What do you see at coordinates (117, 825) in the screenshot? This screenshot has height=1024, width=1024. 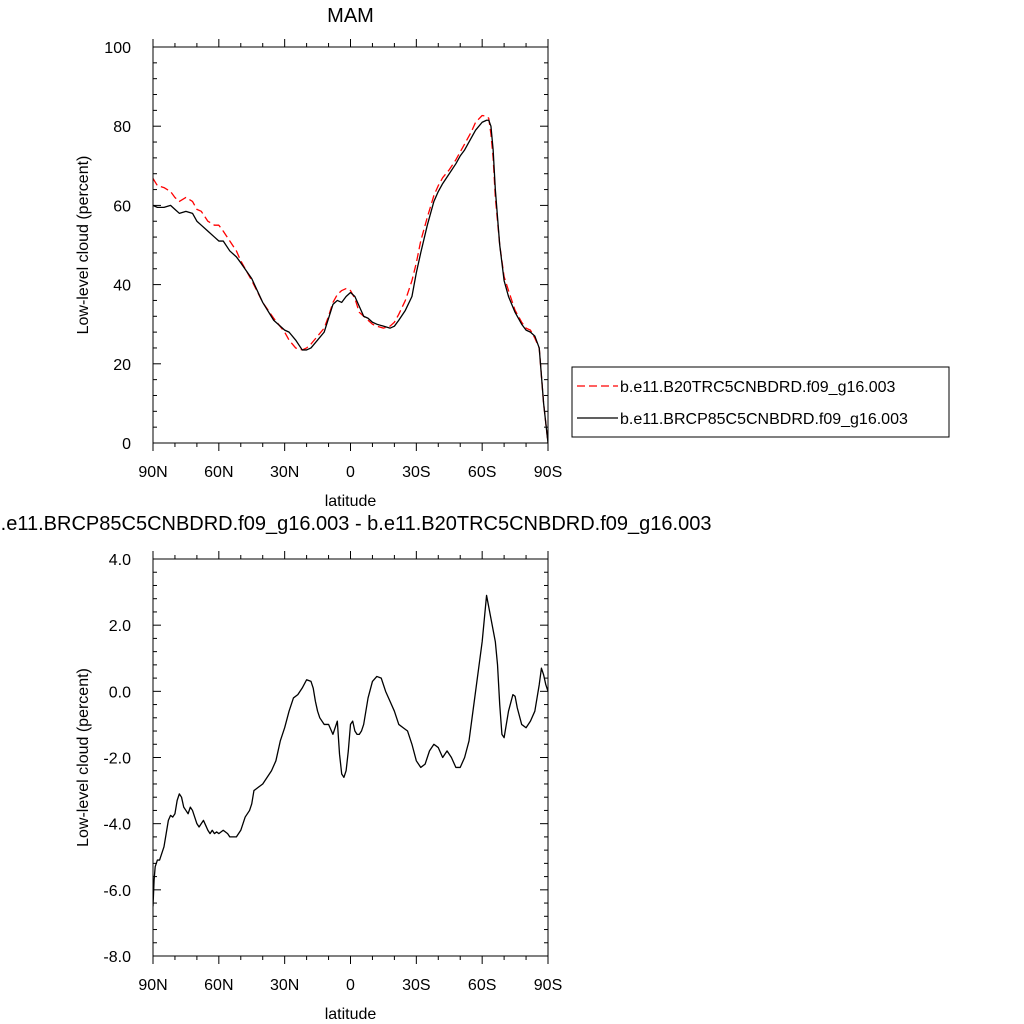 I see `y-tick-label: -4.0` at bounding box center [117, 825].